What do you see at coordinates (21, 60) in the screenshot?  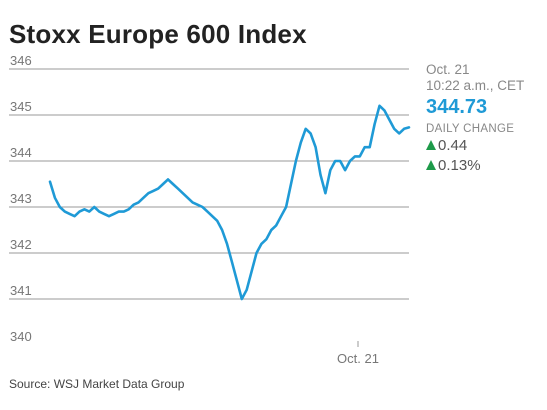 I see `y-tick-label: 346` at bounding box center [21, 60].